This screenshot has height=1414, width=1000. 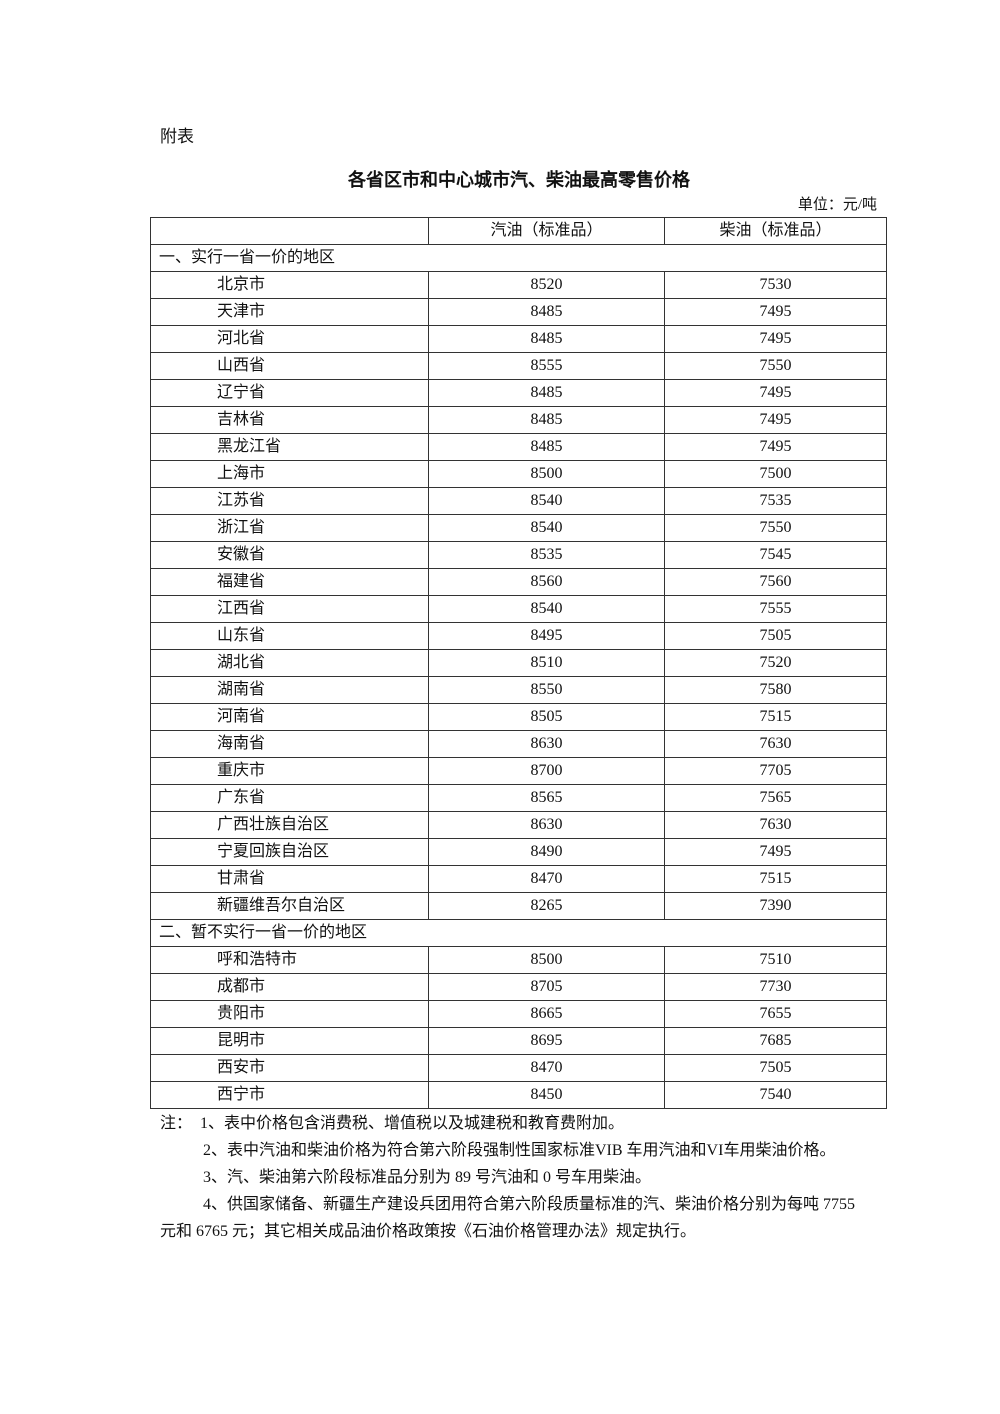 What do you see at coordinates (775, 744) in the screenshot?
I see `diesel-price-cell: 7630` at bounding box center [775, 744].